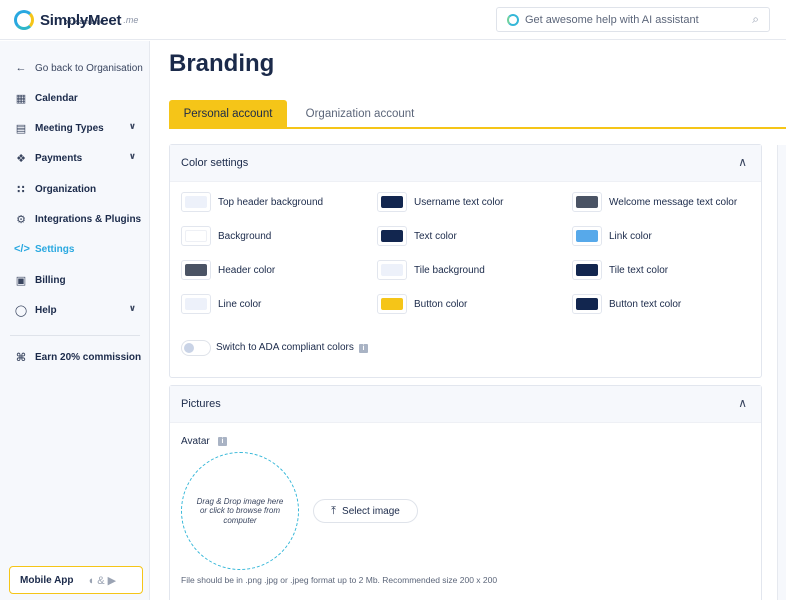  Describe the element at coordinates (69, 128) in the screenshot. I see `sidebar-item-label: Meeting Types` at that location.